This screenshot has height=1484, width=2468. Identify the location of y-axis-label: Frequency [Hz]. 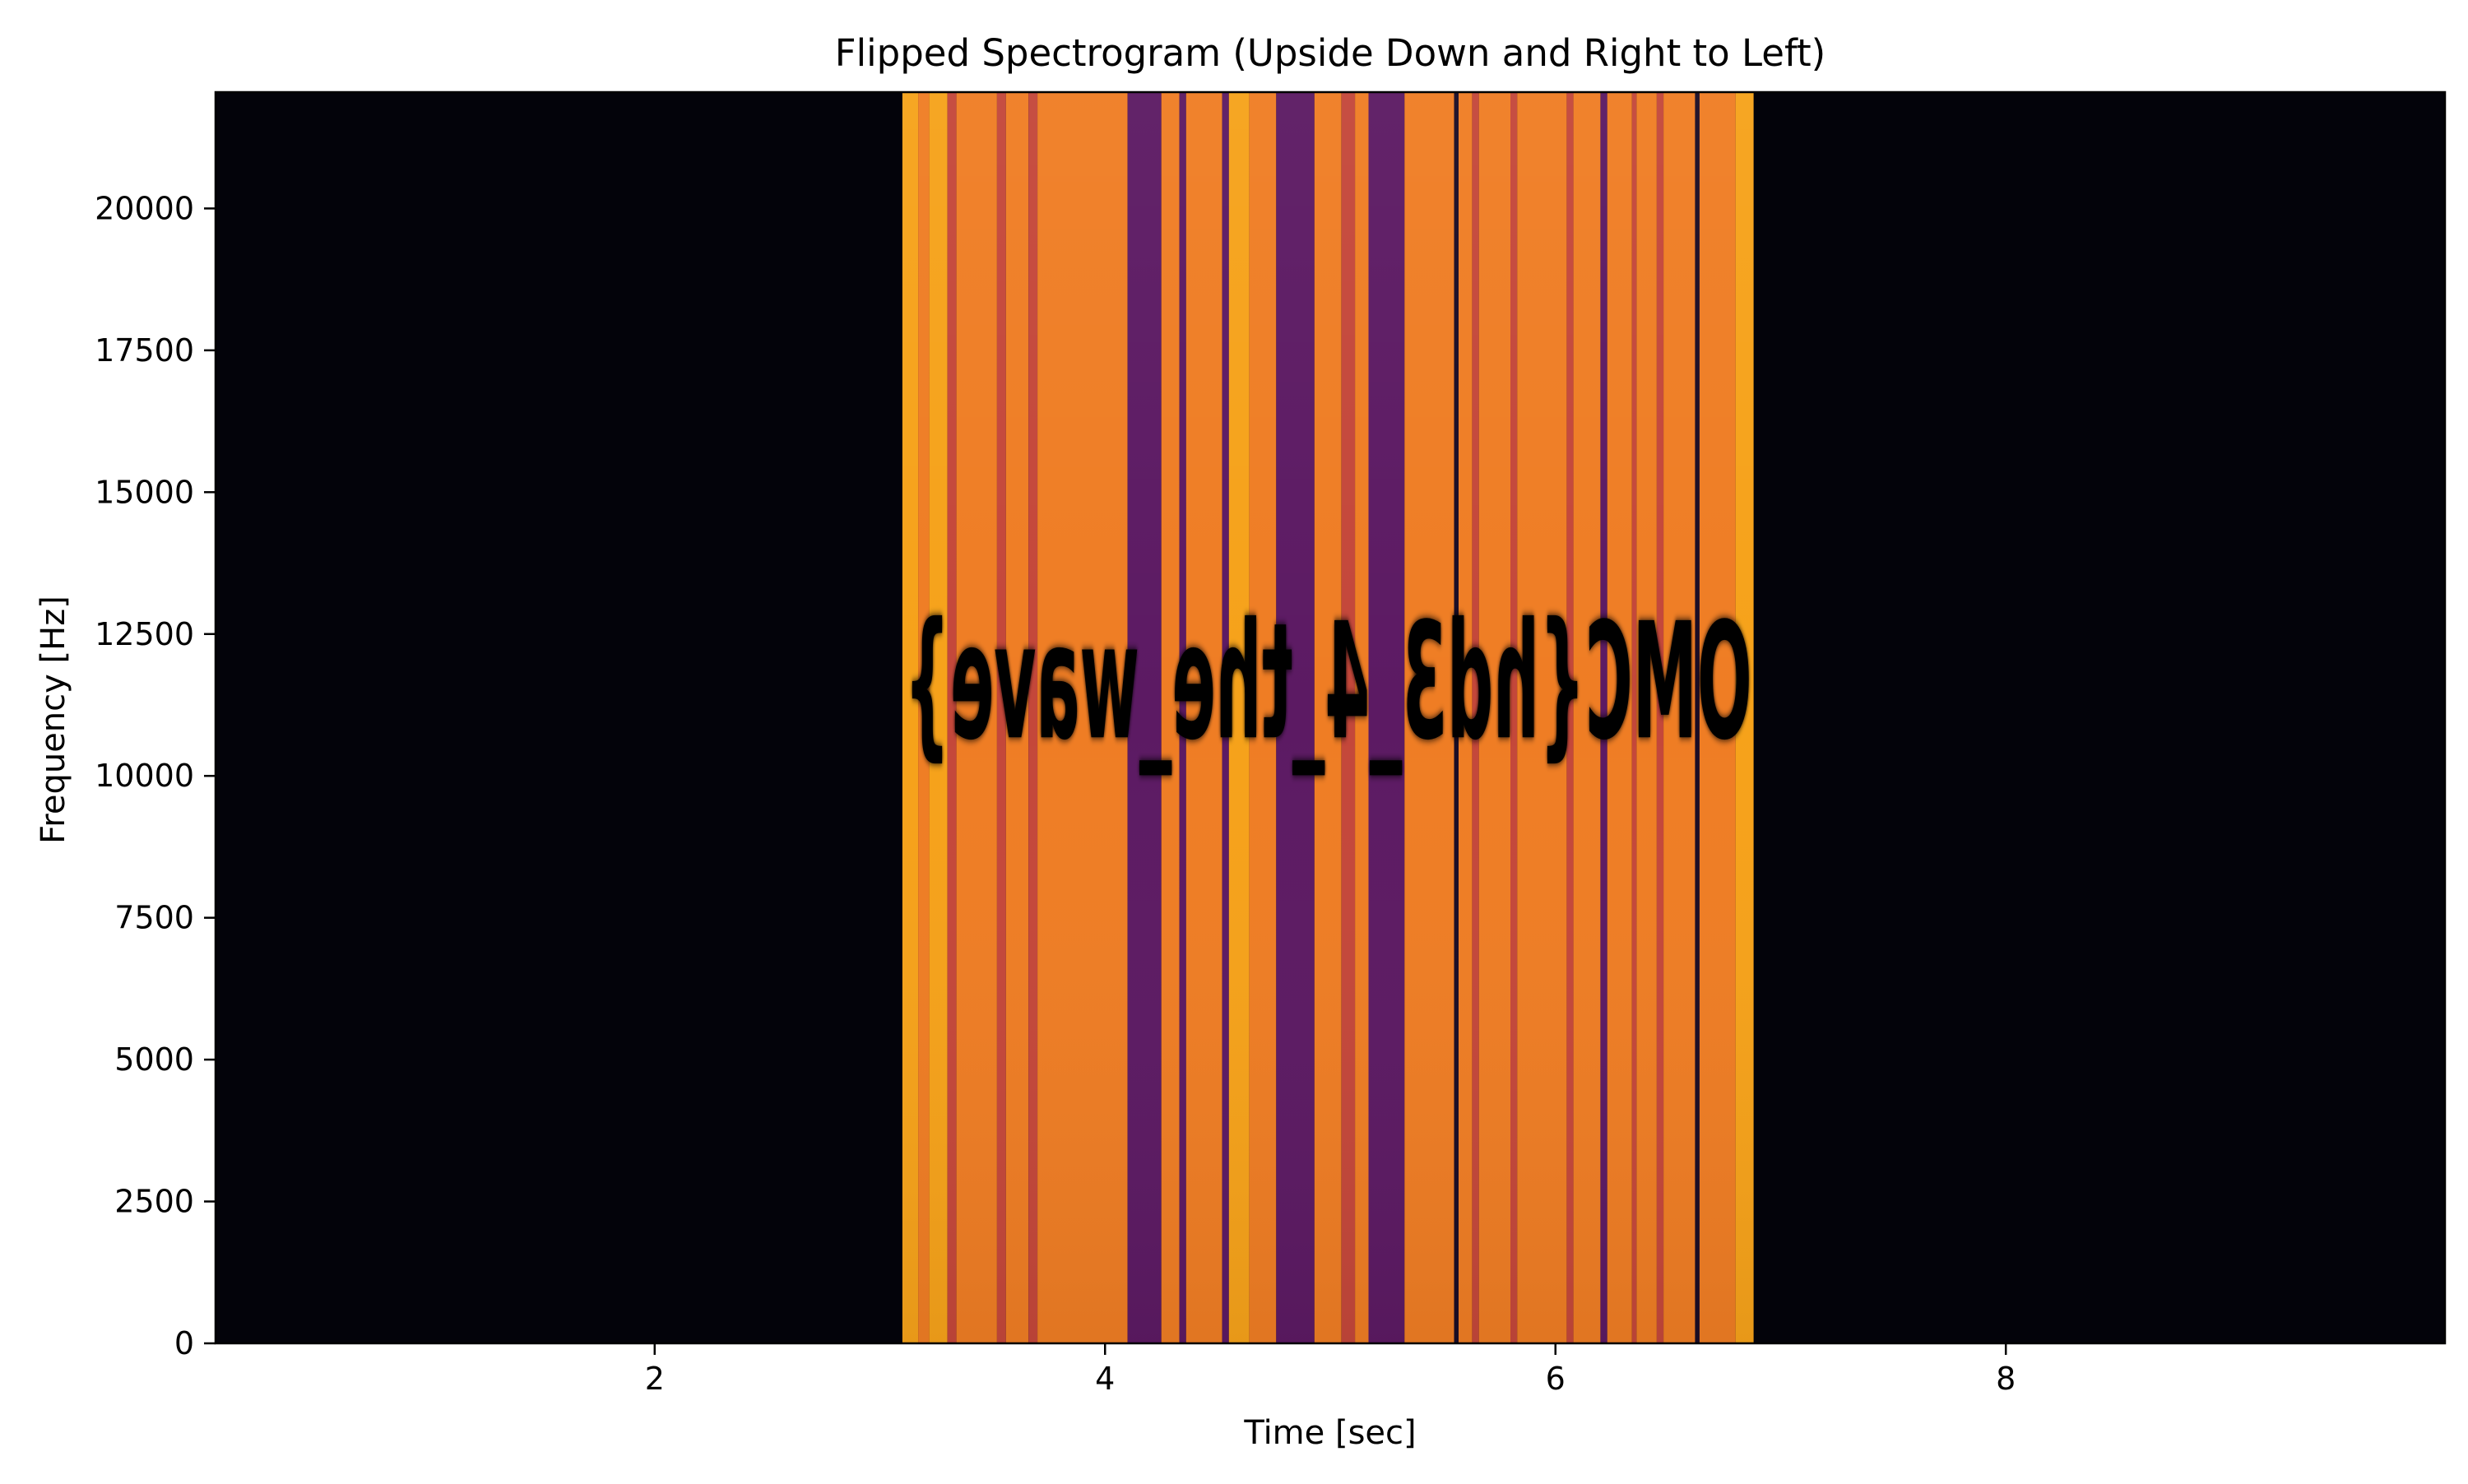
(53, 720).